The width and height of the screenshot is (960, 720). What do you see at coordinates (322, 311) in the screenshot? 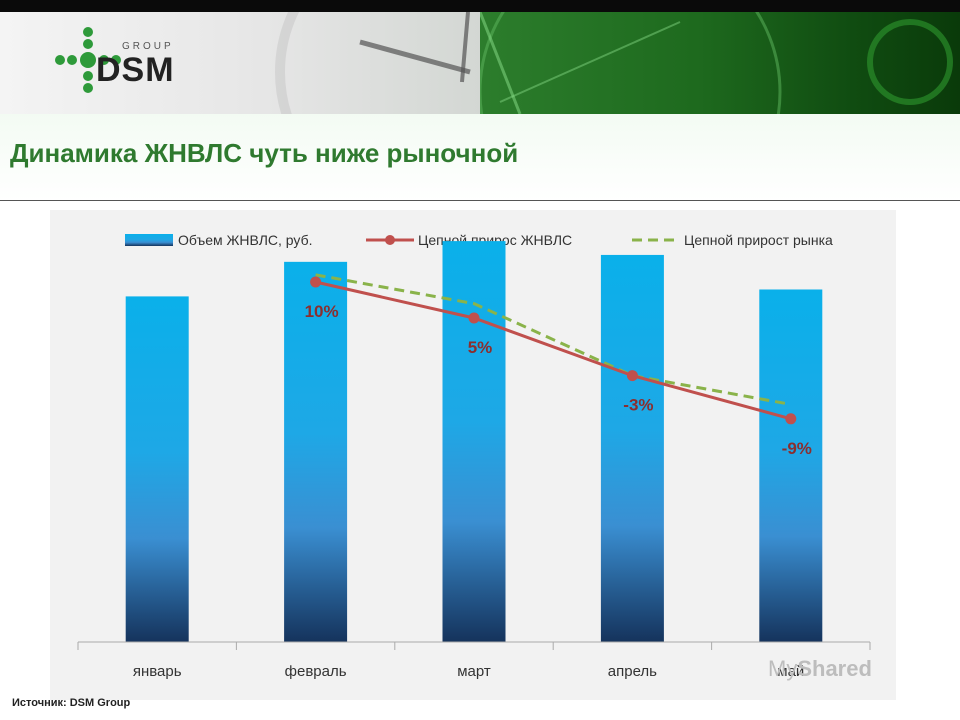
I see `data-label-февраль: 10%` at bounding box center [322, 311].